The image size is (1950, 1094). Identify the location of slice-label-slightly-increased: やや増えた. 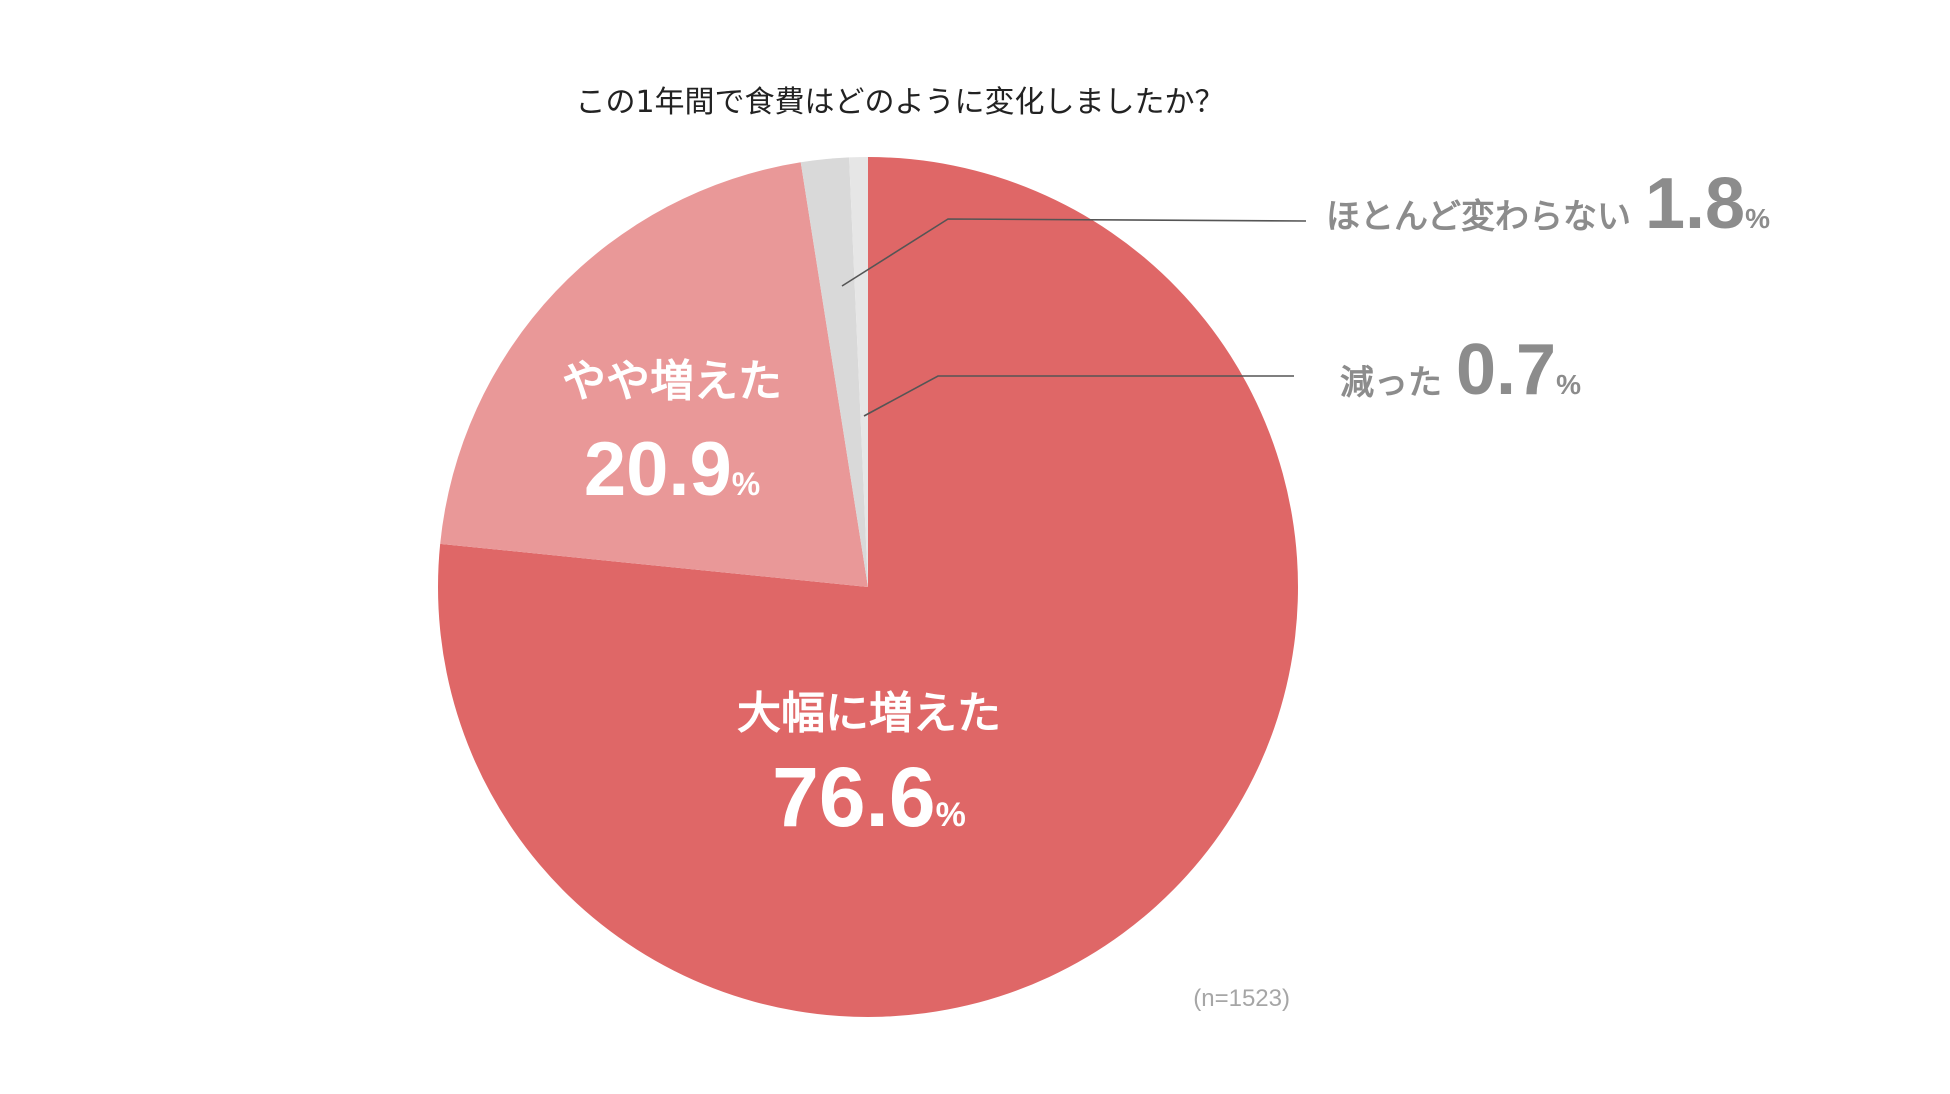
(672, 381).